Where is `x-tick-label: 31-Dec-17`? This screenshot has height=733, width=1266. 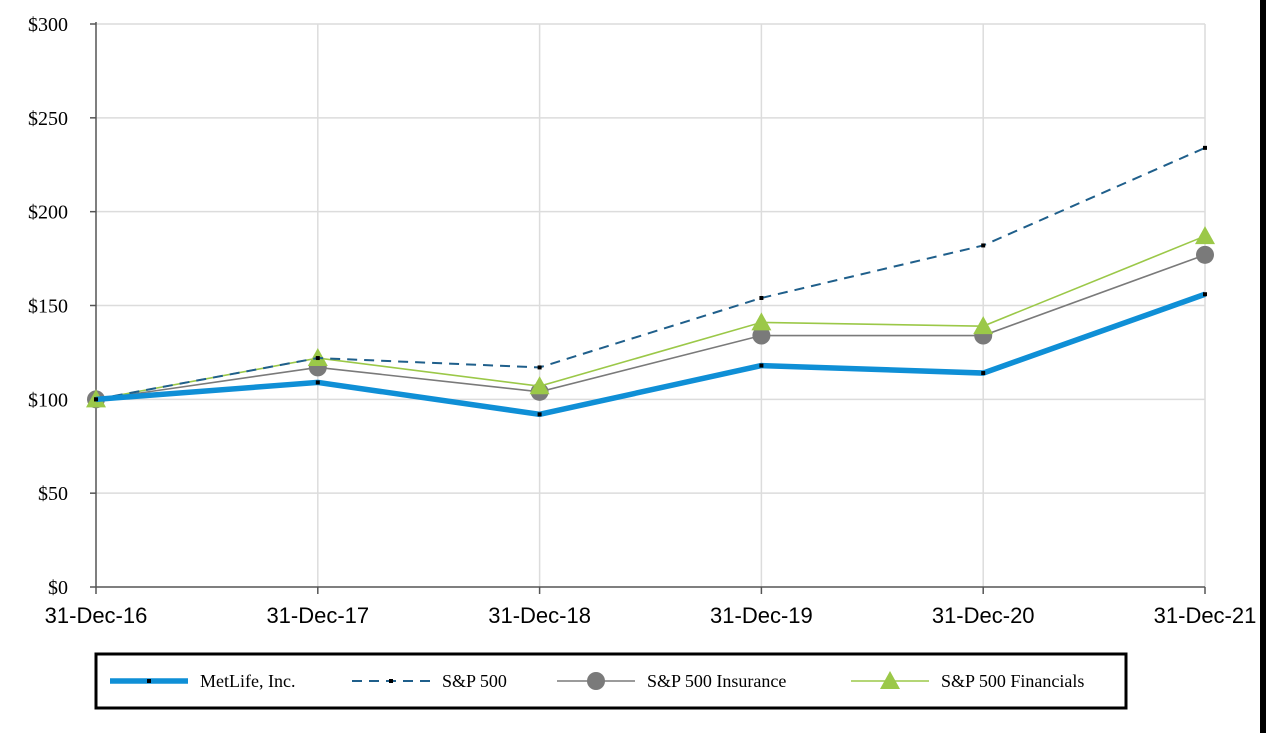
x-tick-label: 31-Dec-17 is located at coordinates (317, 615).